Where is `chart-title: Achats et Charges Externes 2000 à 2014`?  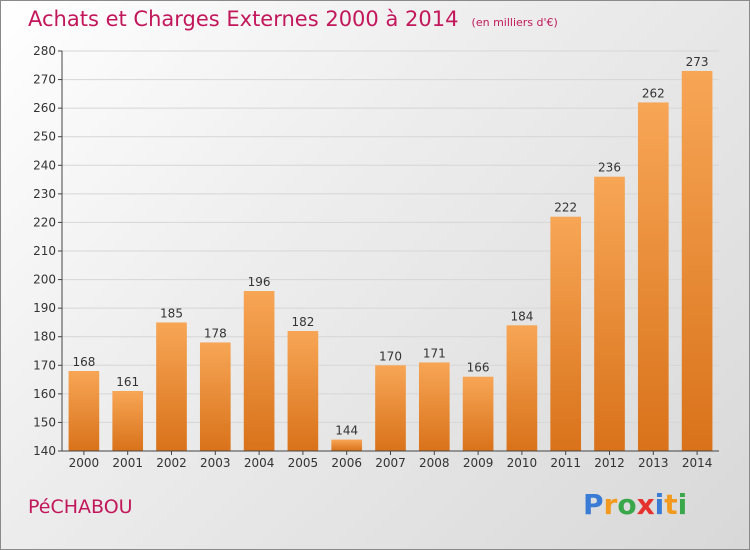
chart-title: Achats et Charges Externes 2000 à 2014 is located at coordinates (243, 19).